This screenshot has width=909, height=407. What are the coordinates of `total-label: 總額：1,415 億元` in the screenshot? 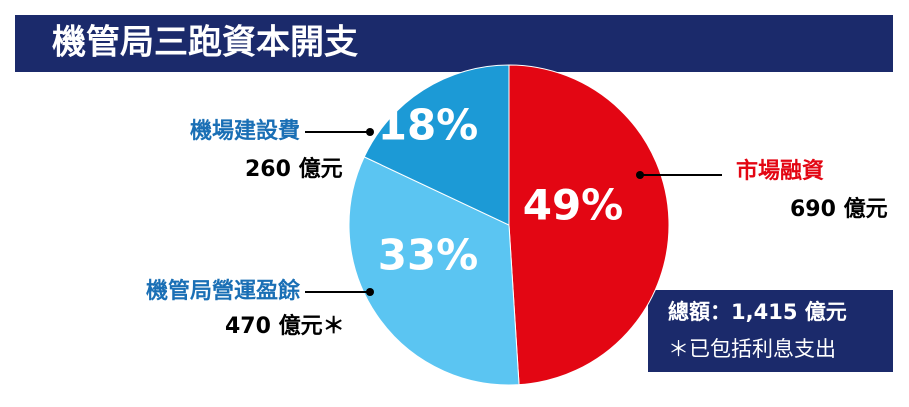 It's located at (757, 312).